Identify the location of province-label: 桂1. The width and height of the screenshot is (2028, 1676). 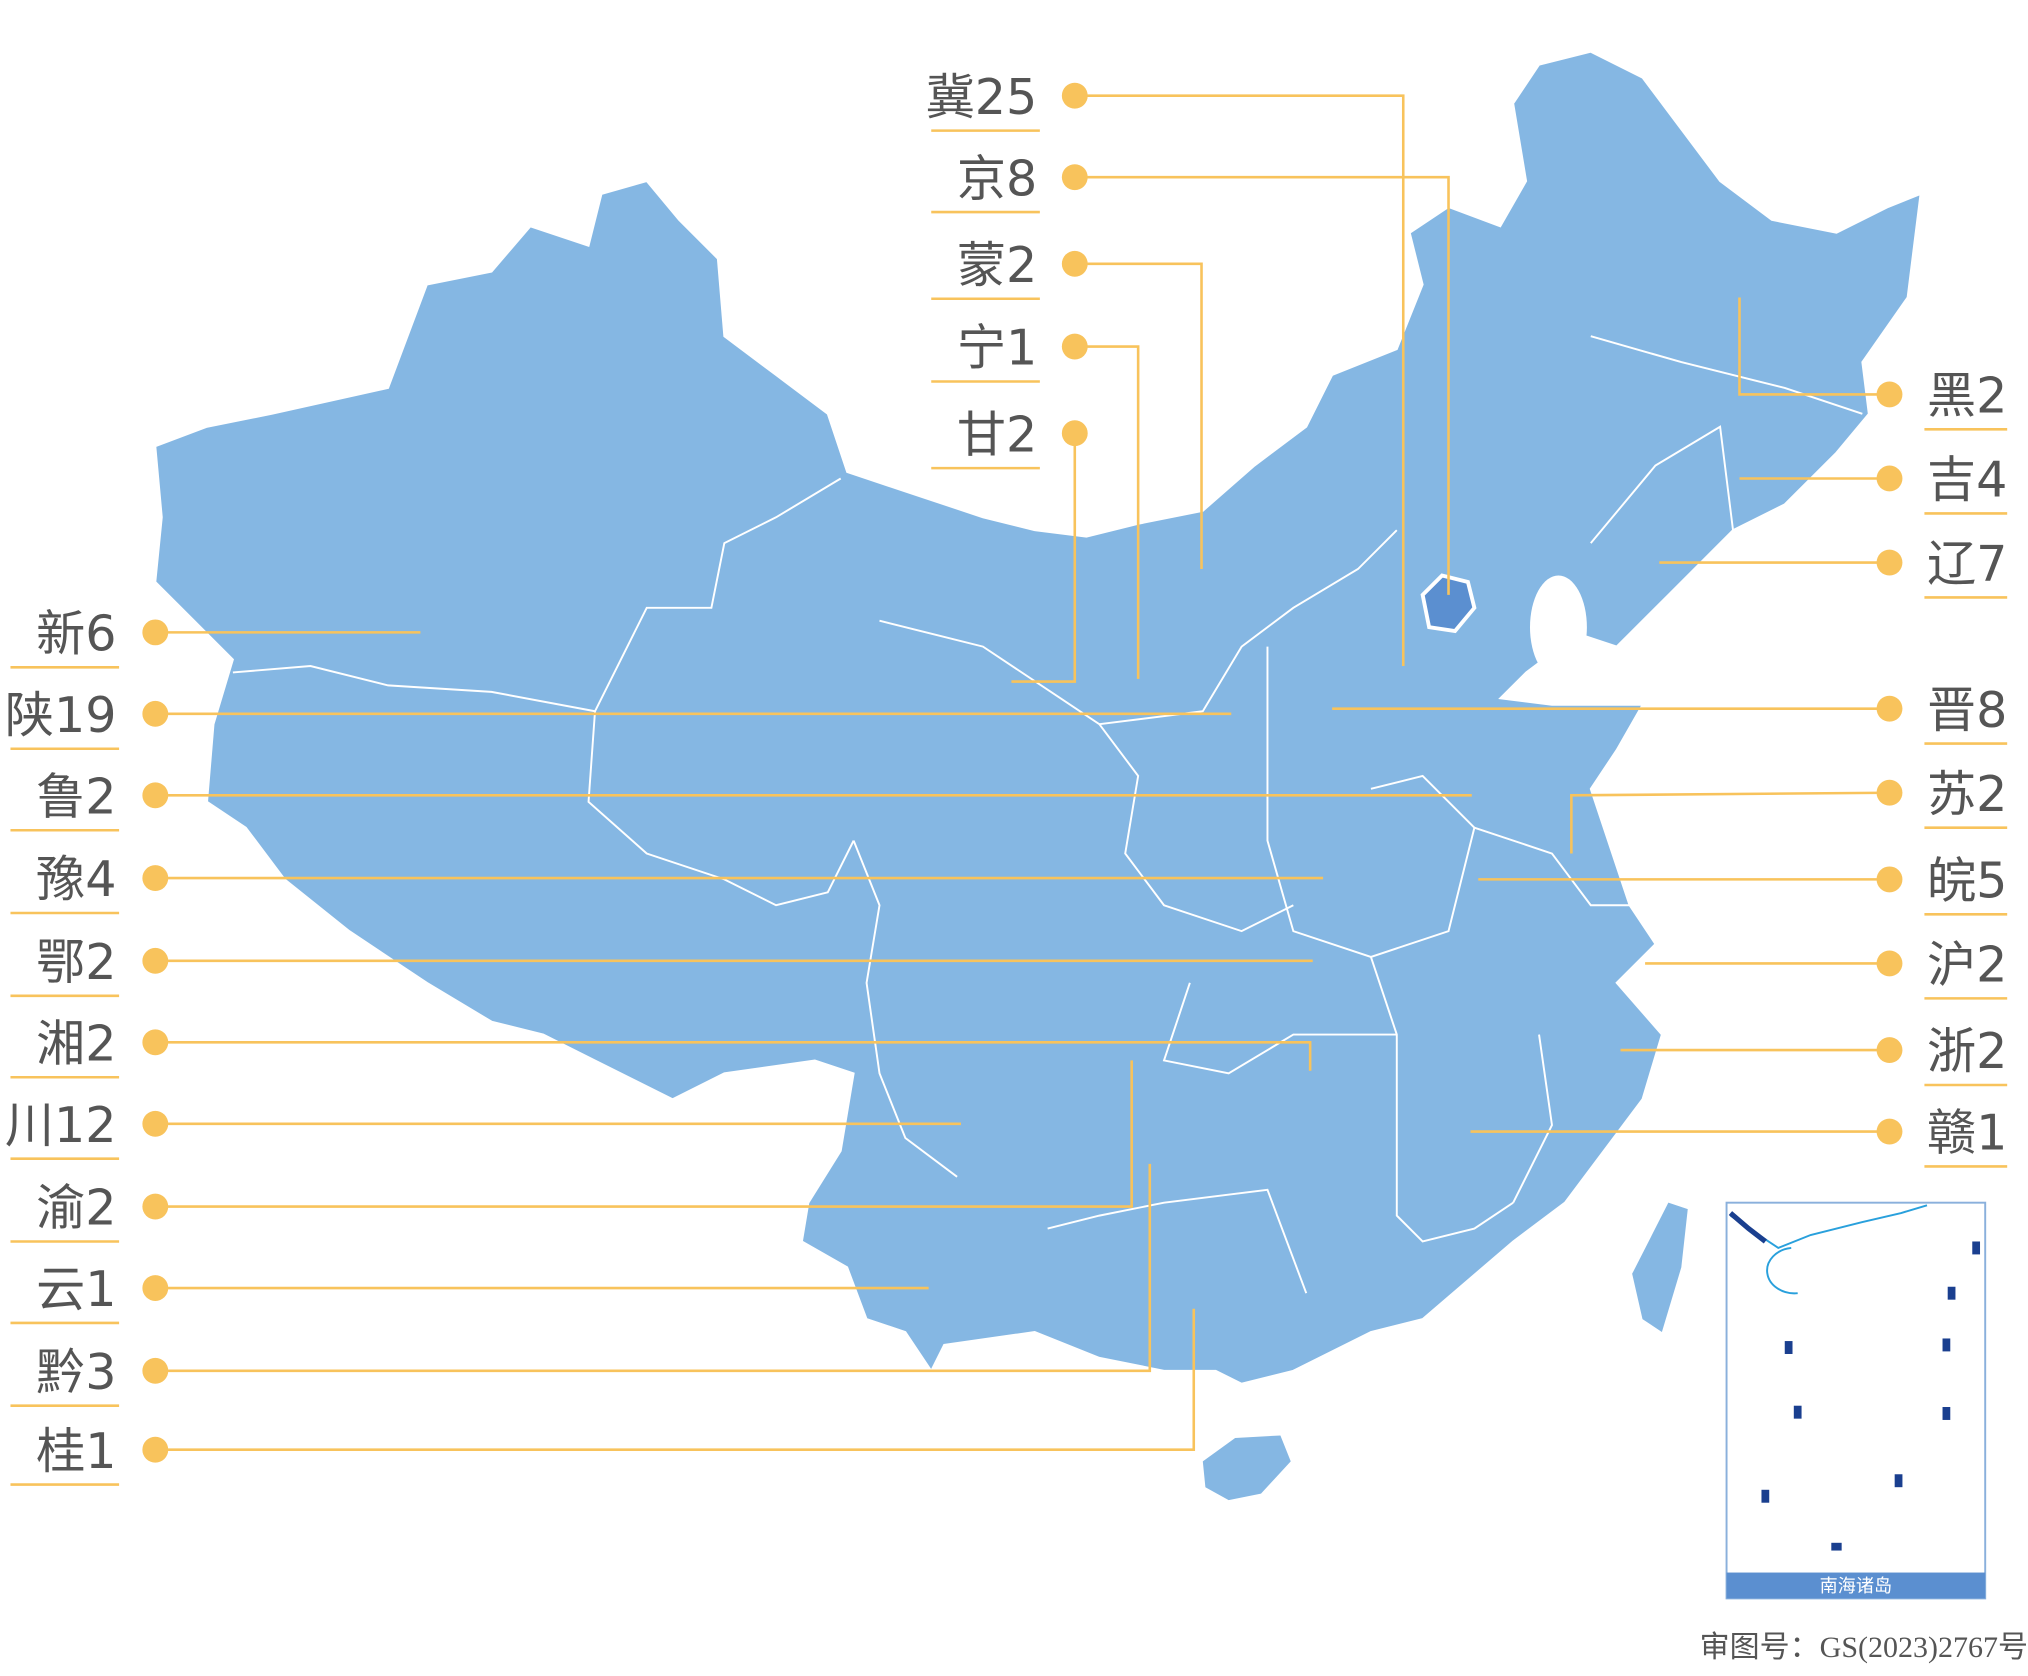
(76, 1451).